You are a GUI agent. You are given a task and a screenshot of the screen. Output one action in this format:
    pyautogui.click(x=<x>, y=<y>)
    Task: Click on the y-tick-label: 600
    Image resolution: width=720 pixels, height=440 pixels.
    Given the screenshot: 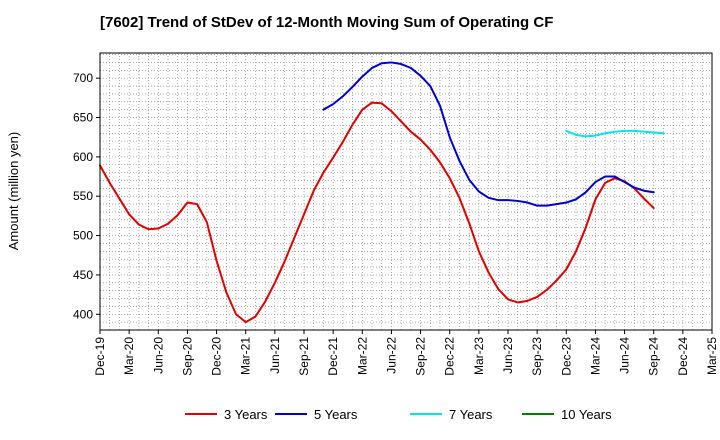 What is the action you would take?
    pyautogui.click(x=83, y=157)
    